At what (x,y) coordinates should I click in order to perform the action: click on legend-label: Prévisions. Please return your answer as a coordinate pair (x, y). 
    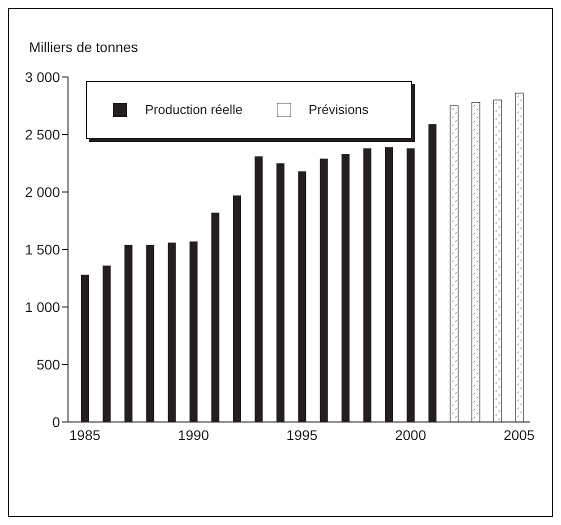
    Looking at the image, I should click on (338, 109).